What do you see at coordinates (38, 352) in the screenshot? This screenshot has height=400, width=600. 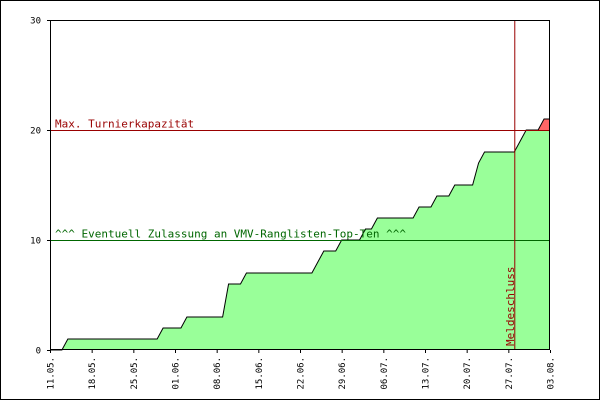 I see `y-tick-label-0: 0` at bounding box center [38, 352].